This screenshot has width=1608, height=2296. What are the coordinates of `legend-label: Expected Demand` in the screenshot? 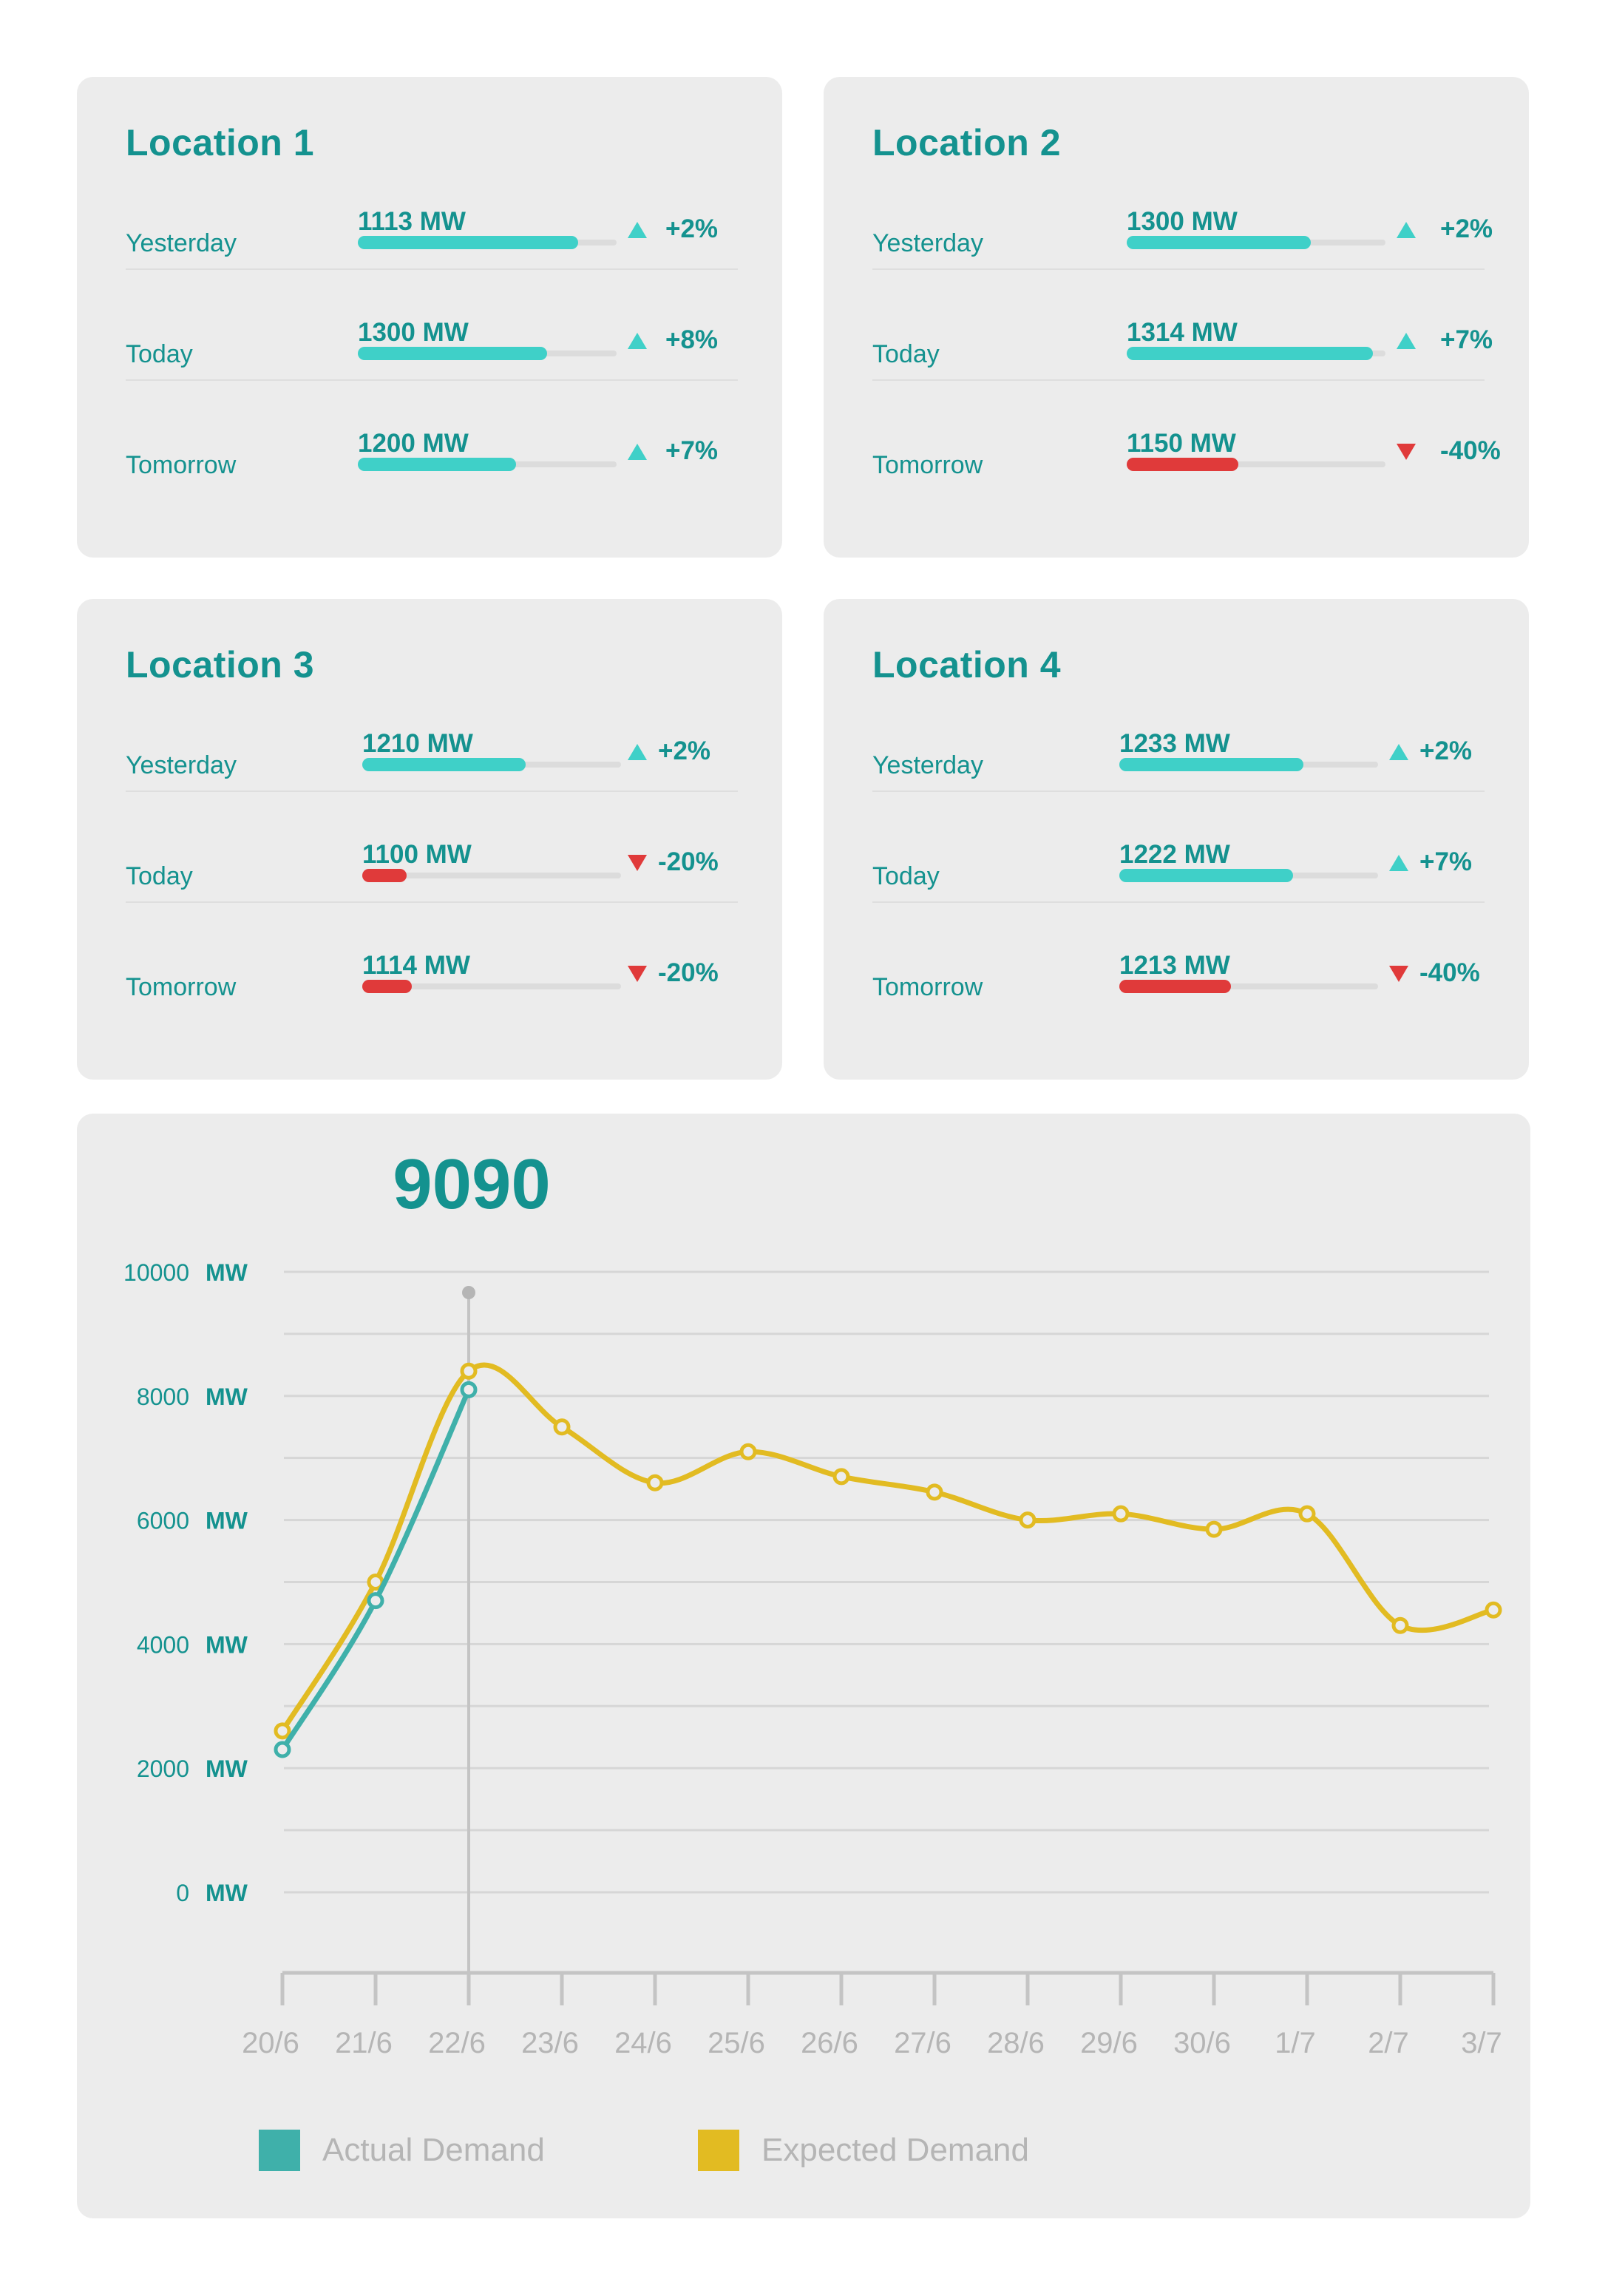 It's located at (895, 2150).